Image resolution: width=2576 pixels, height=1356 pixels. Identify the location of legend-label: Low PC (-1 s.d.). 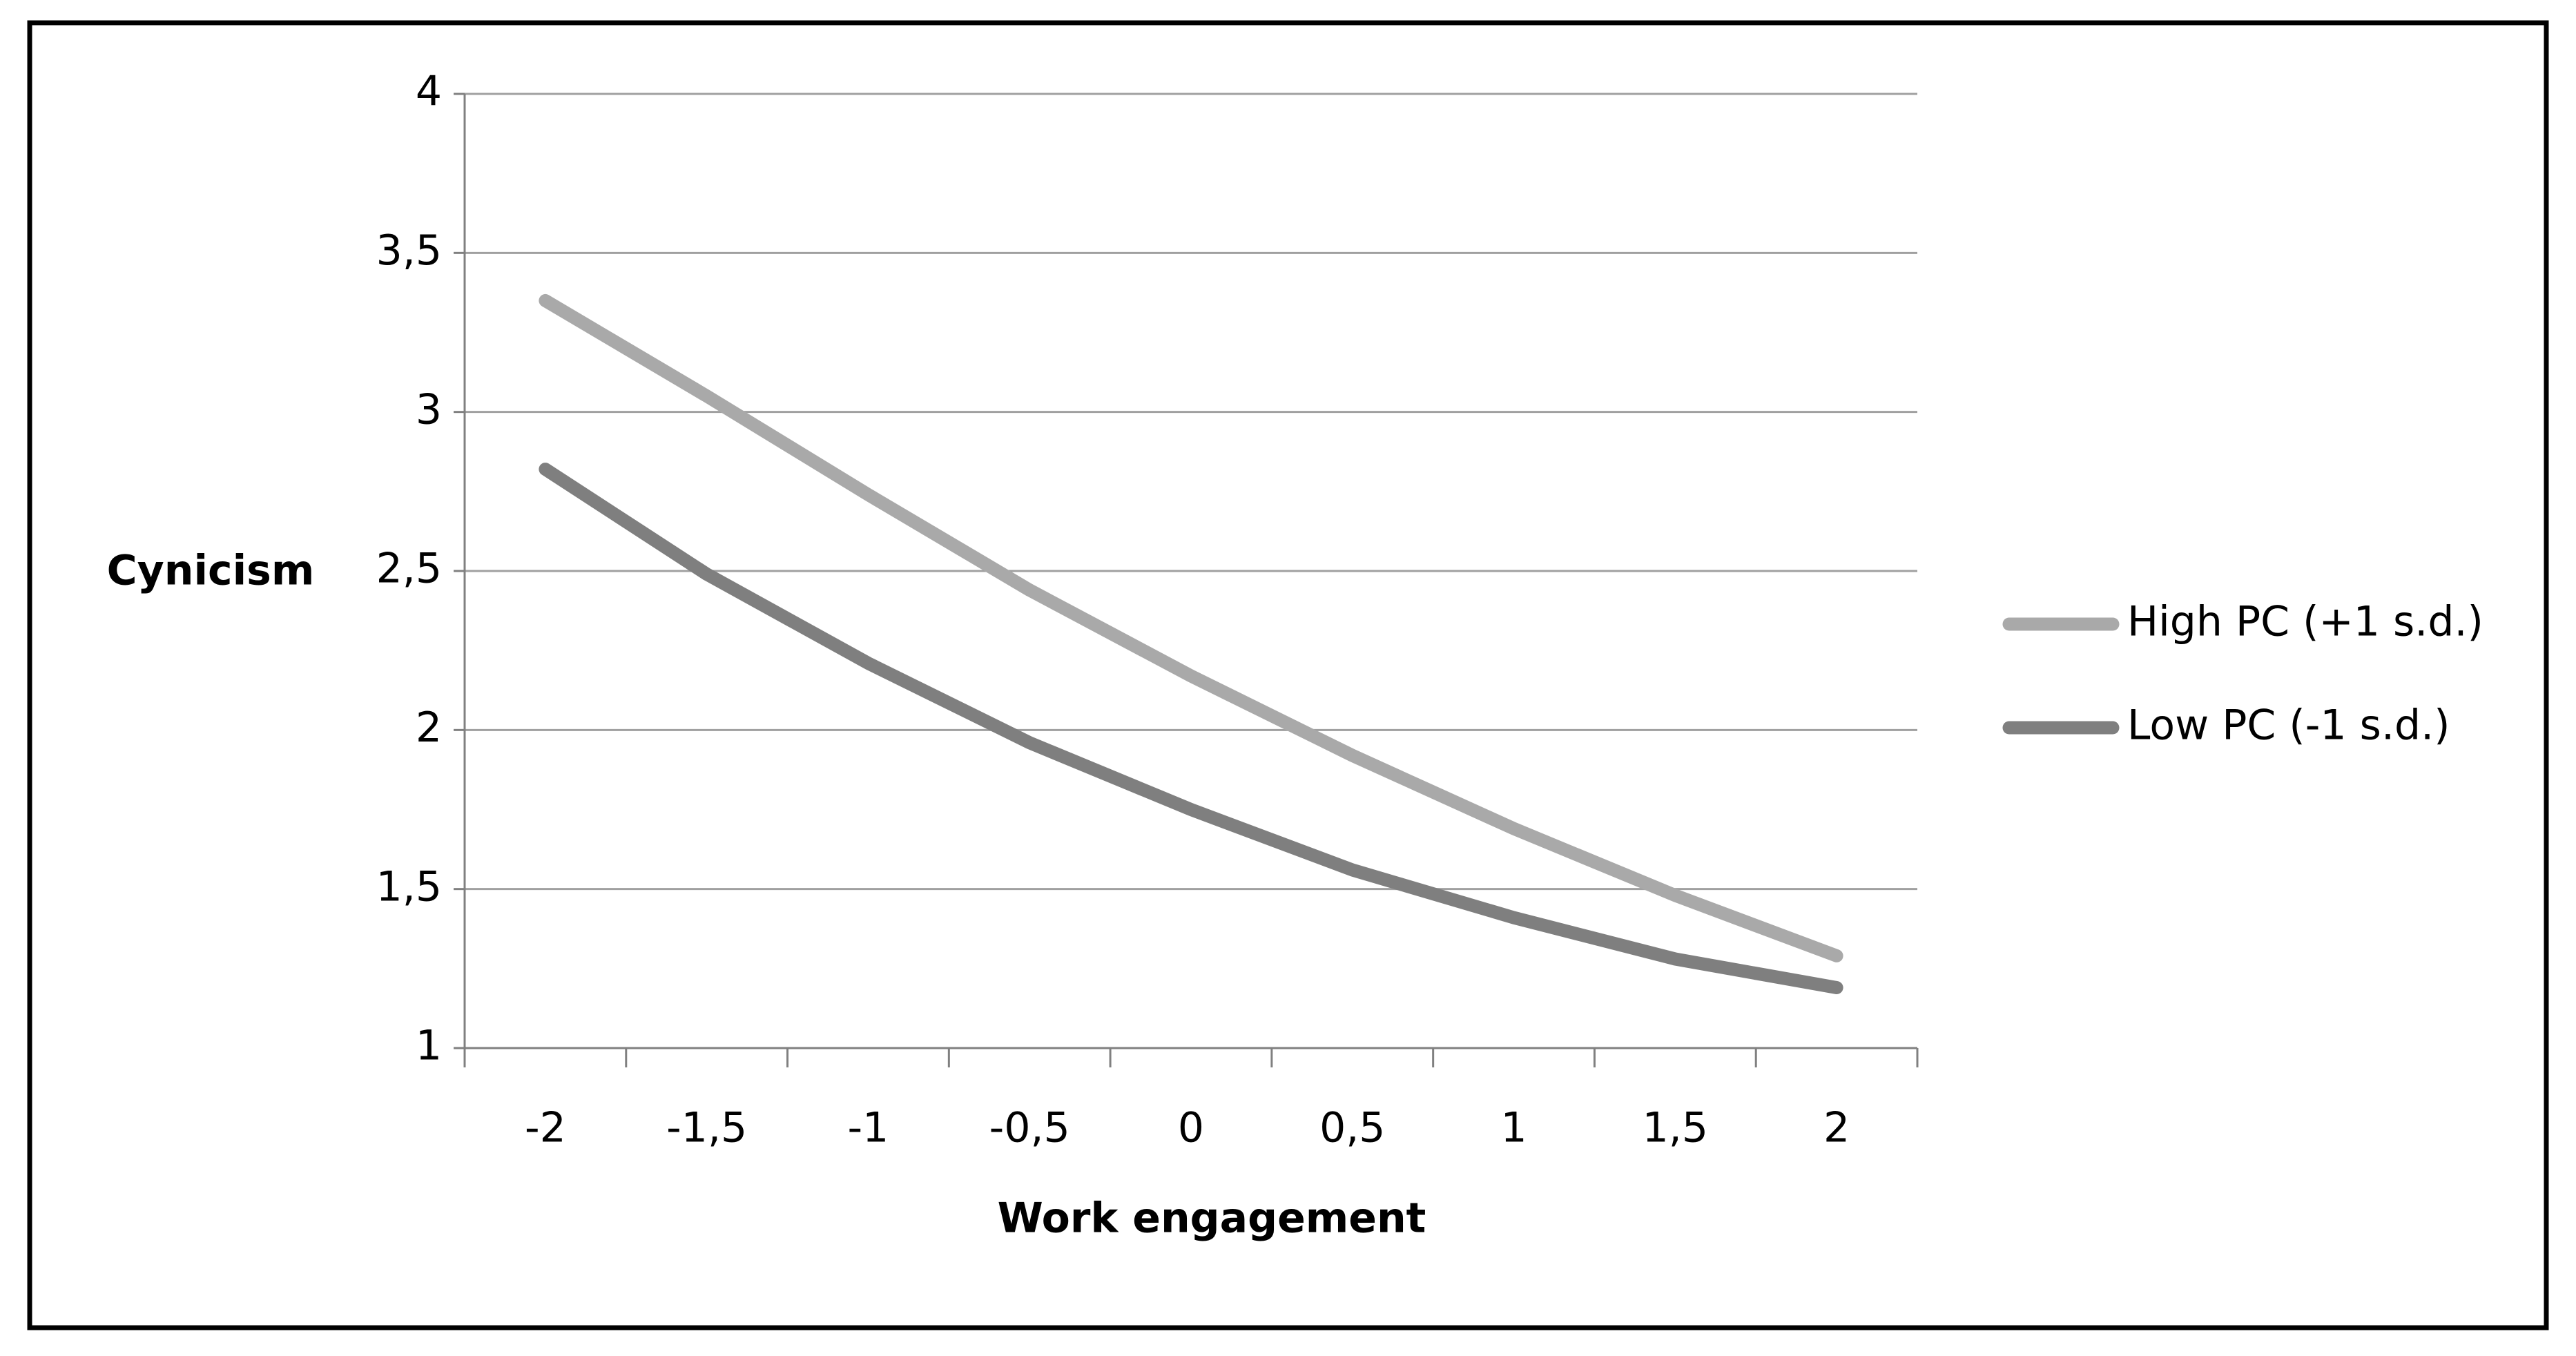
(2288, 726).